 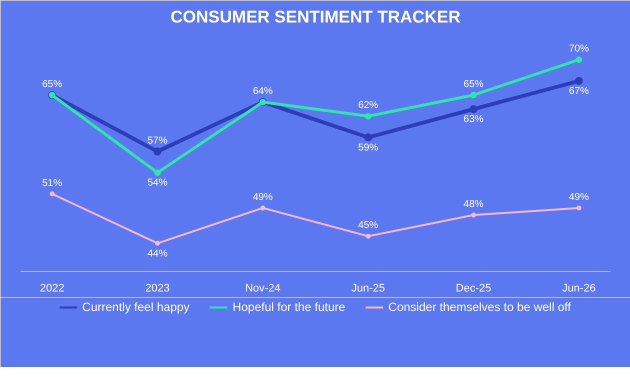 What do you see at coordinates (474, 204) in the screenshot?
I see `data-label: 48%` at bounding box center [474, 204].